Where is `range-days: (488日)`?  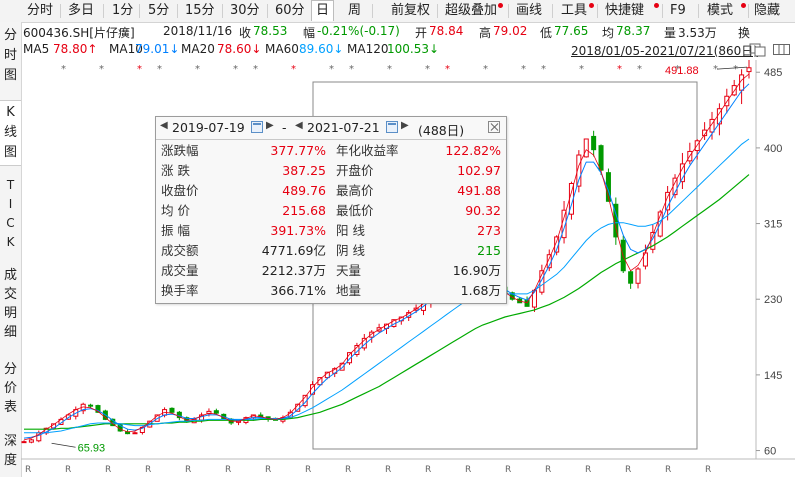
range-days: (488日) is located at coordinates (441, 130).